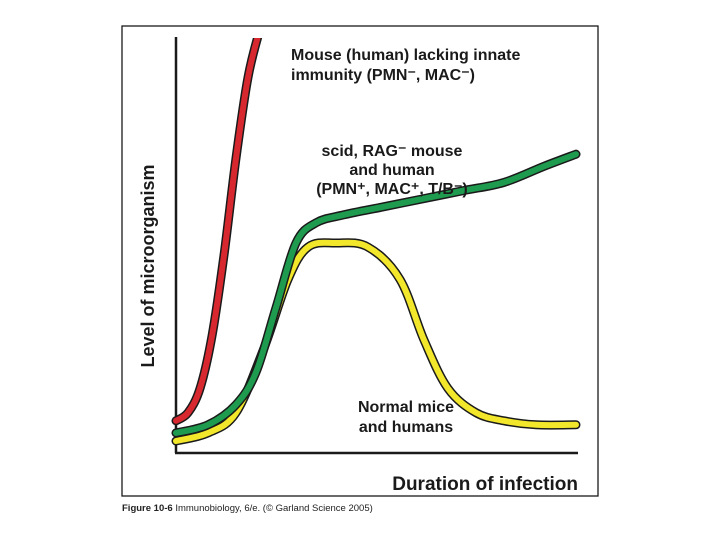 The width and height of the screenshot is (720, 540). I want to click on series-no-innate-immunity, so click(217, 232).